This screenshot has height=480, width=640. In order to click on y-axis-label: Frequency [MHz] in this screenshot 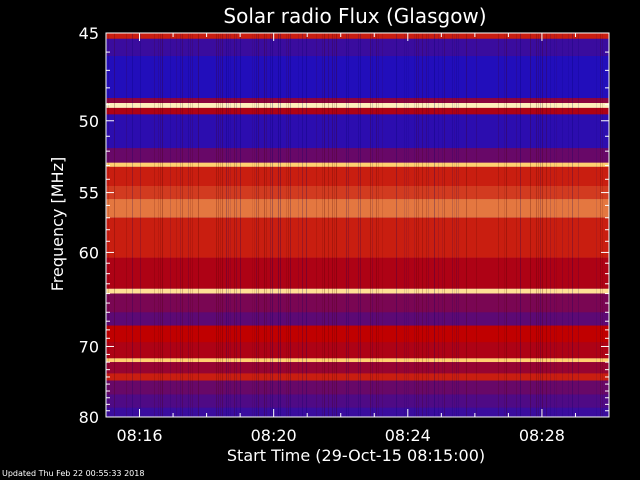, I will do `click(57, 224)`.